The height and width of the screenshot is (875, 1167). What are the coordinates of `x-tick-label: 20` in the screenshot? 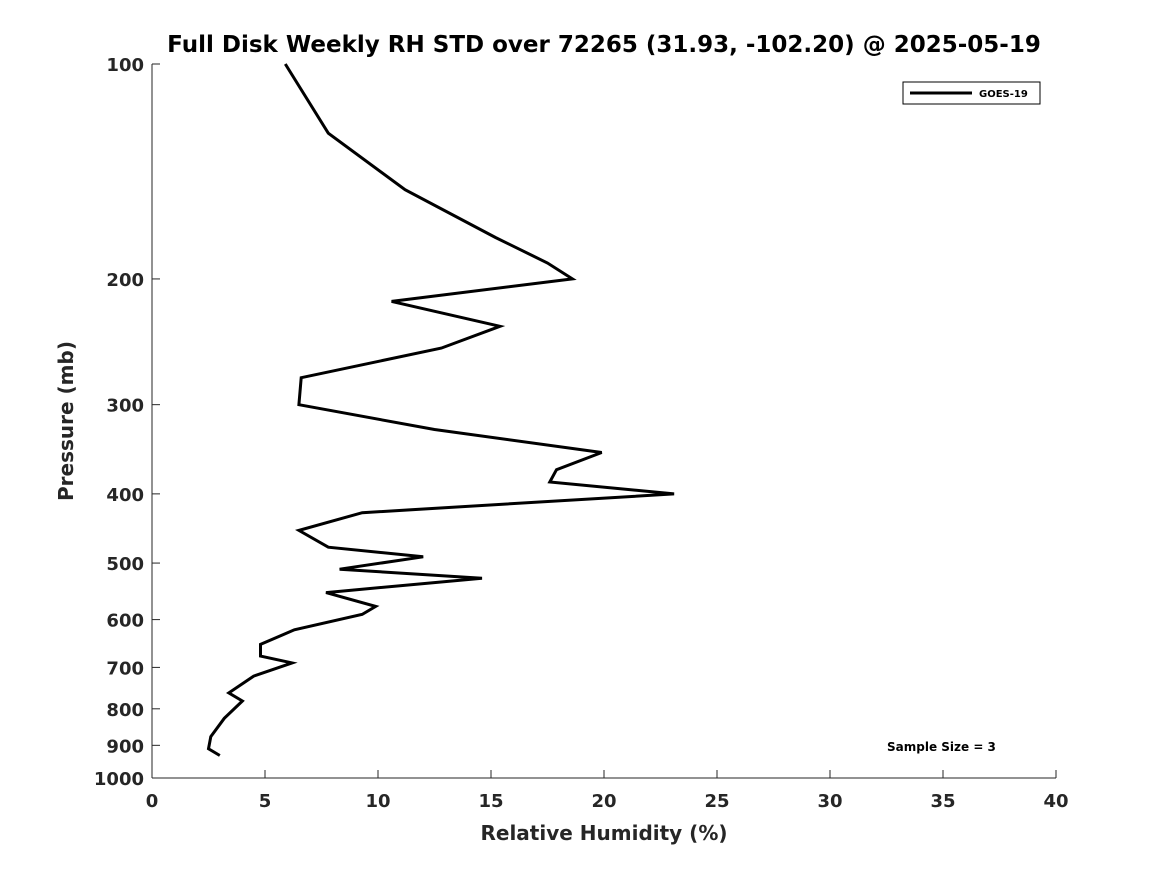 It's located at (603, 801).